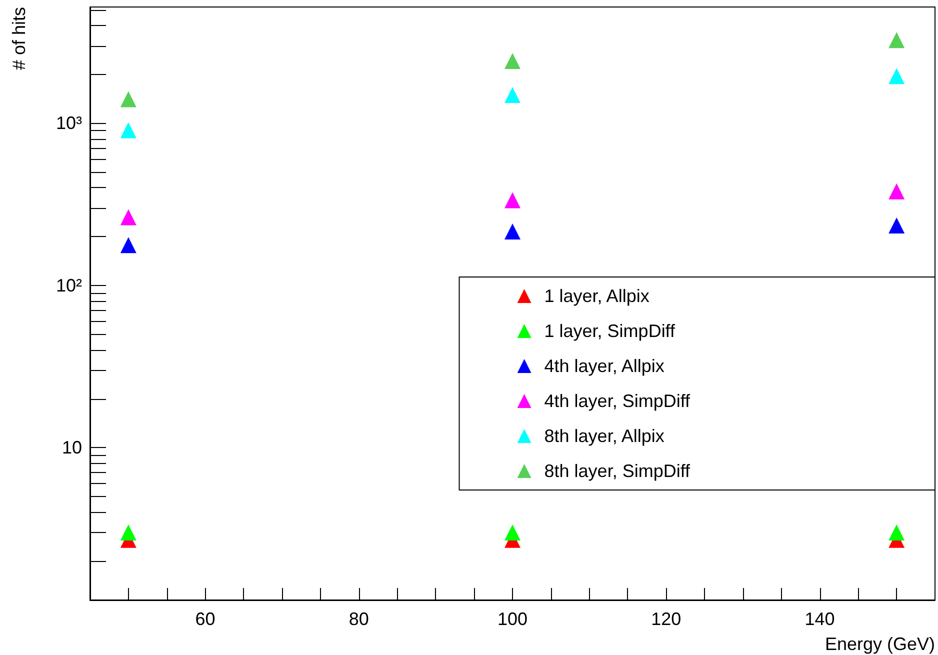  What do you see at coordinates (19, 38) in the screenshot?
I see `y-axis-title: # of hits` at bounding box center [19, 38].